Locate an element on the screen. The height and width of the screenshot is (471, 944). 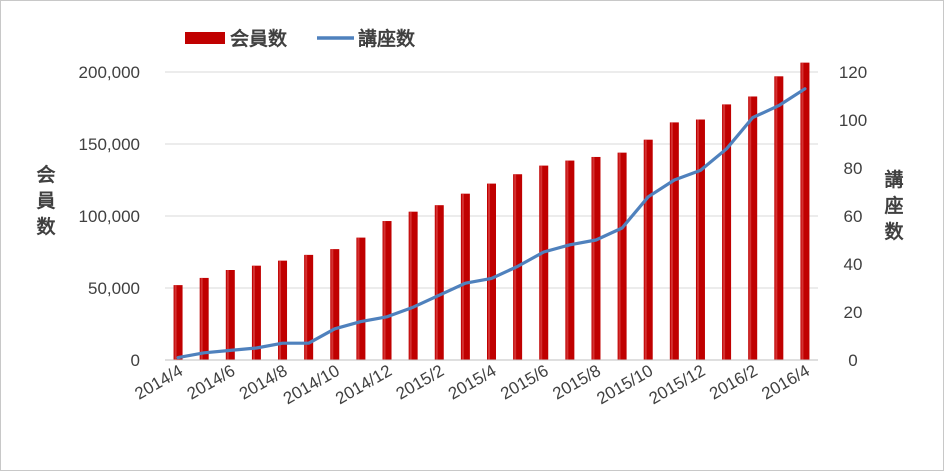
right-tick-label: 0 is located at coordinates (852, 360).